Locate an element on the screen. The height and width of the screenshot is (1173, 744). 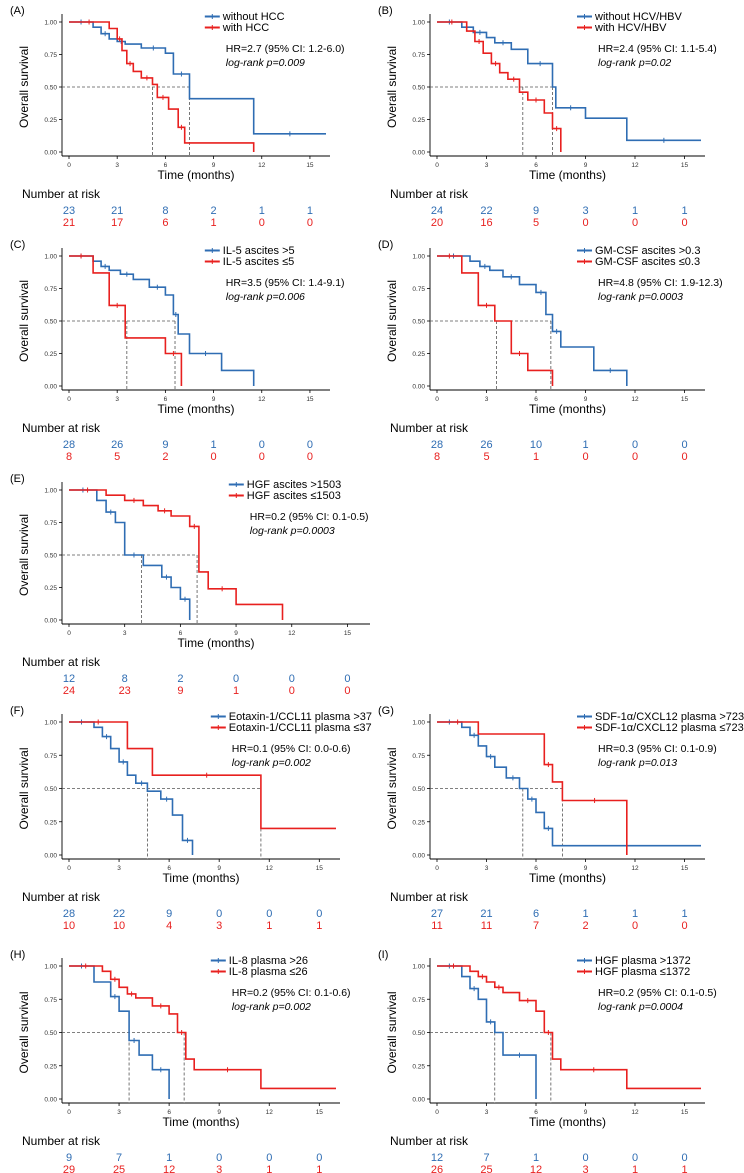
panel-label: (G) is located at coordinates (386, 711).